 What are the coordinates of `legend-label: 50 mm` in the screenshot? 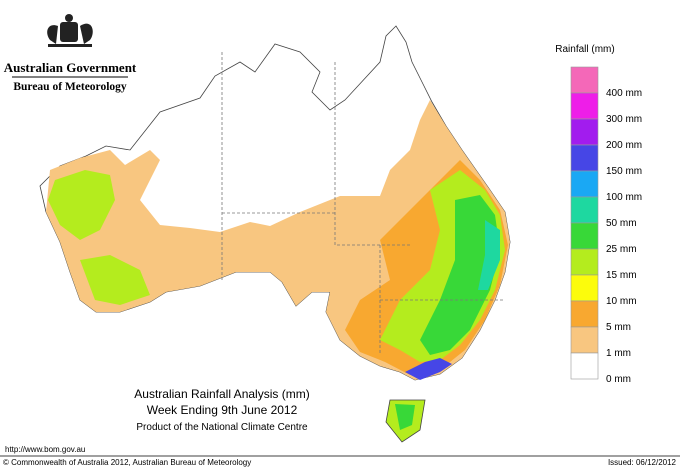 It's located at (621, 223).